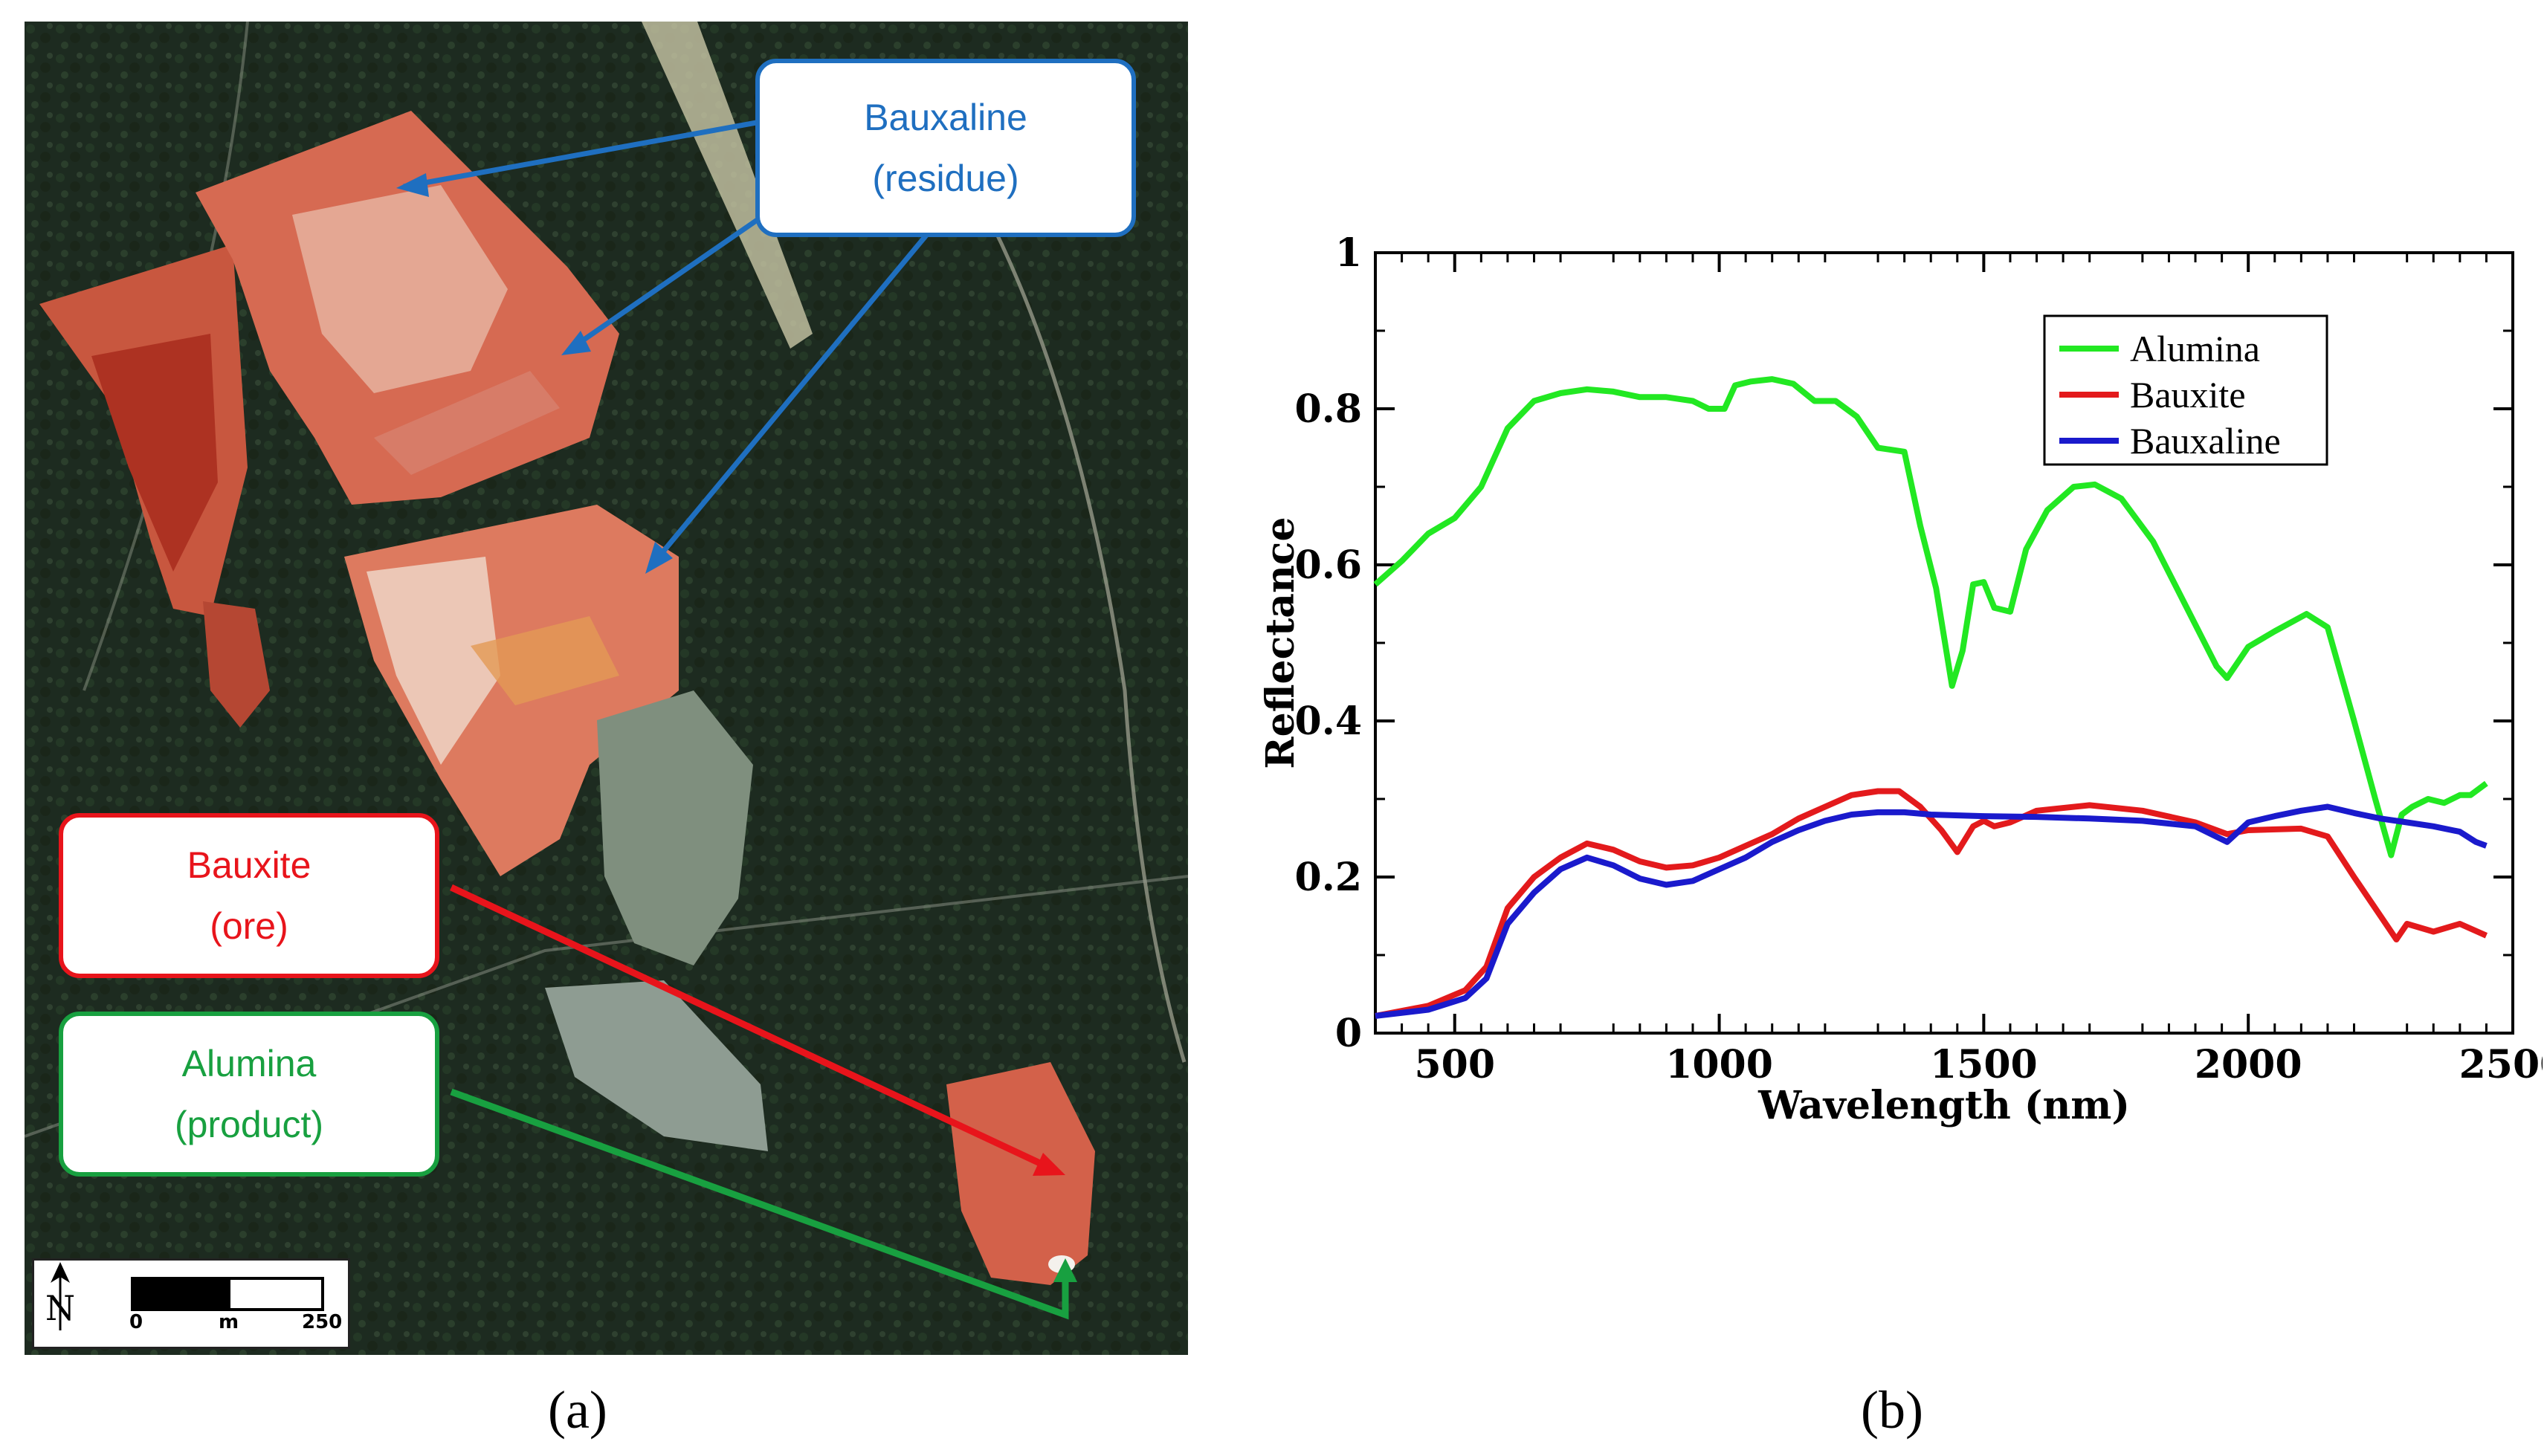 This screenshot has width=2547, height=1456. What do you see at coordinates (1328, 409) in the screenshot?
I see `y-tick-label: 0.8` at bounding box center [1328, 409].